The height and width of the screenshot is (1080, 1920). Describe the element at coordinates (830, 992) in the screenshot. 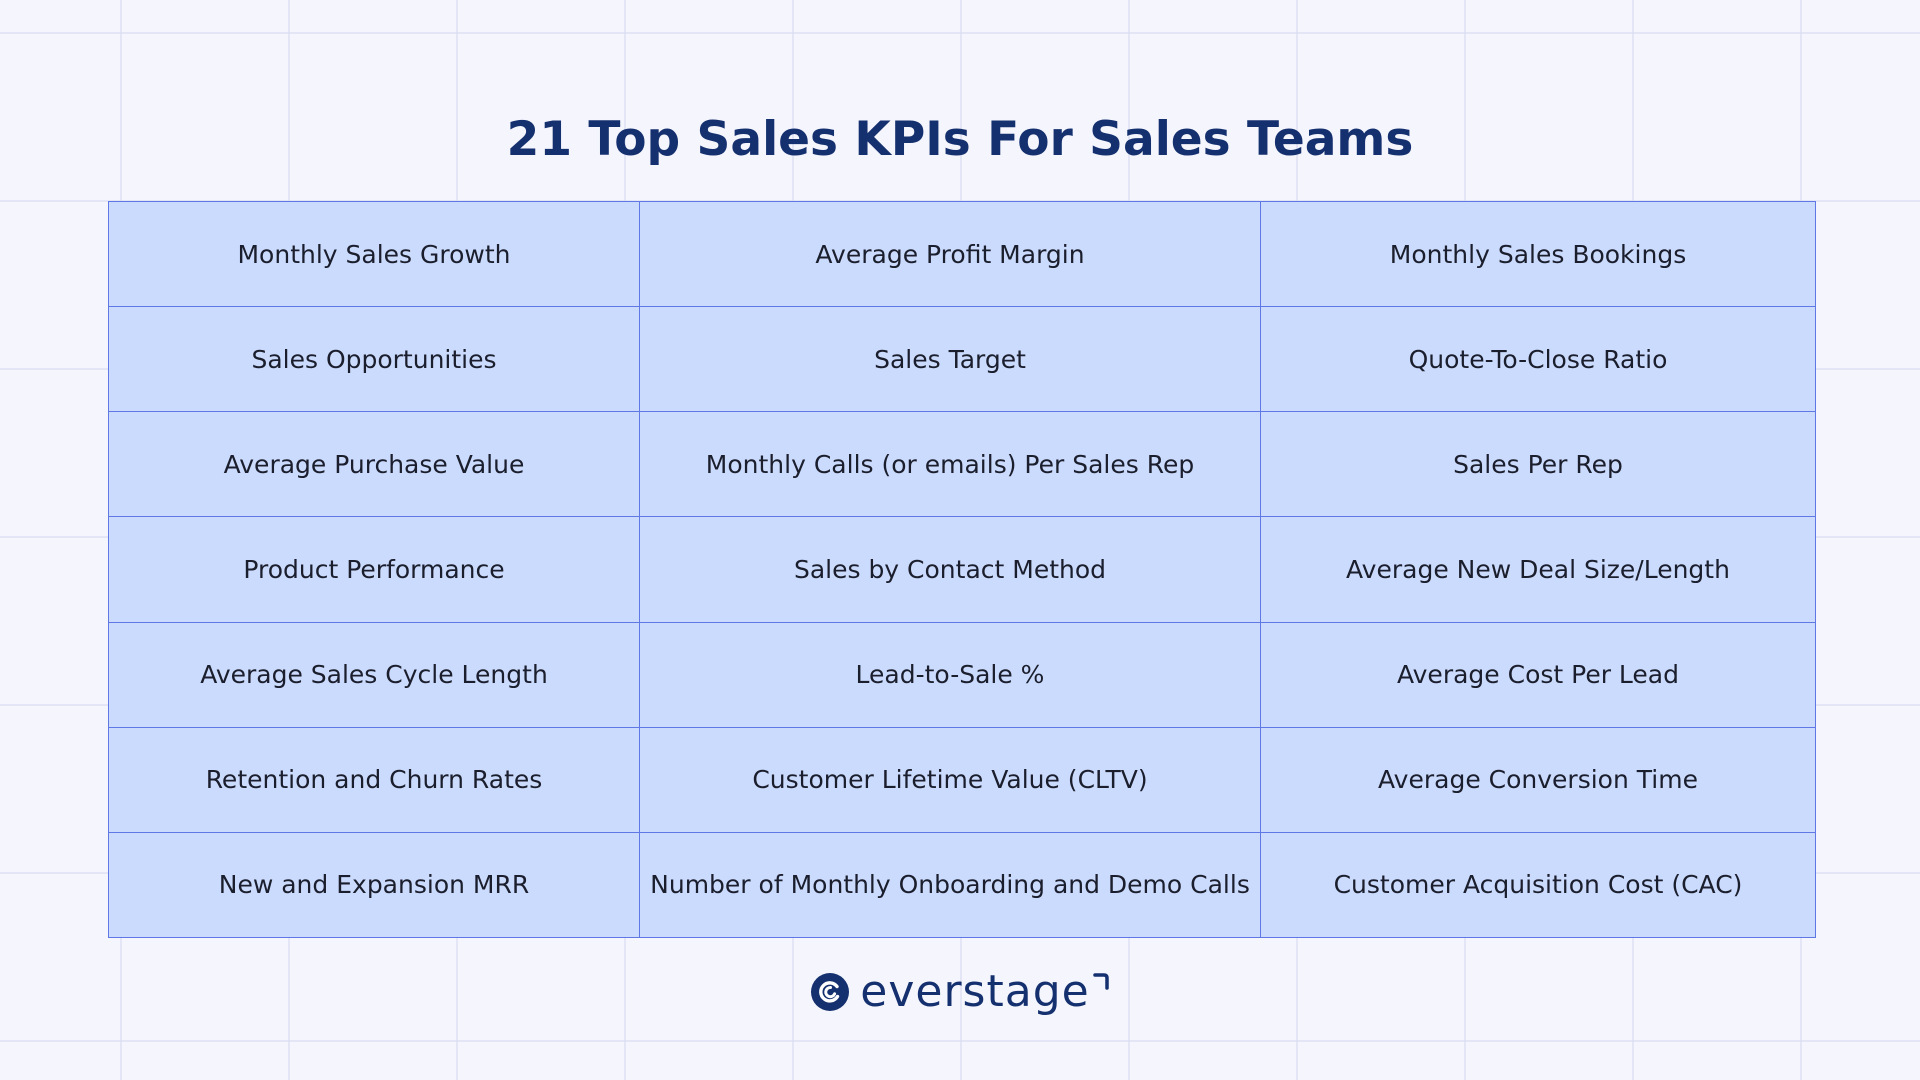

I see `everstage-logo-icon` at that location.